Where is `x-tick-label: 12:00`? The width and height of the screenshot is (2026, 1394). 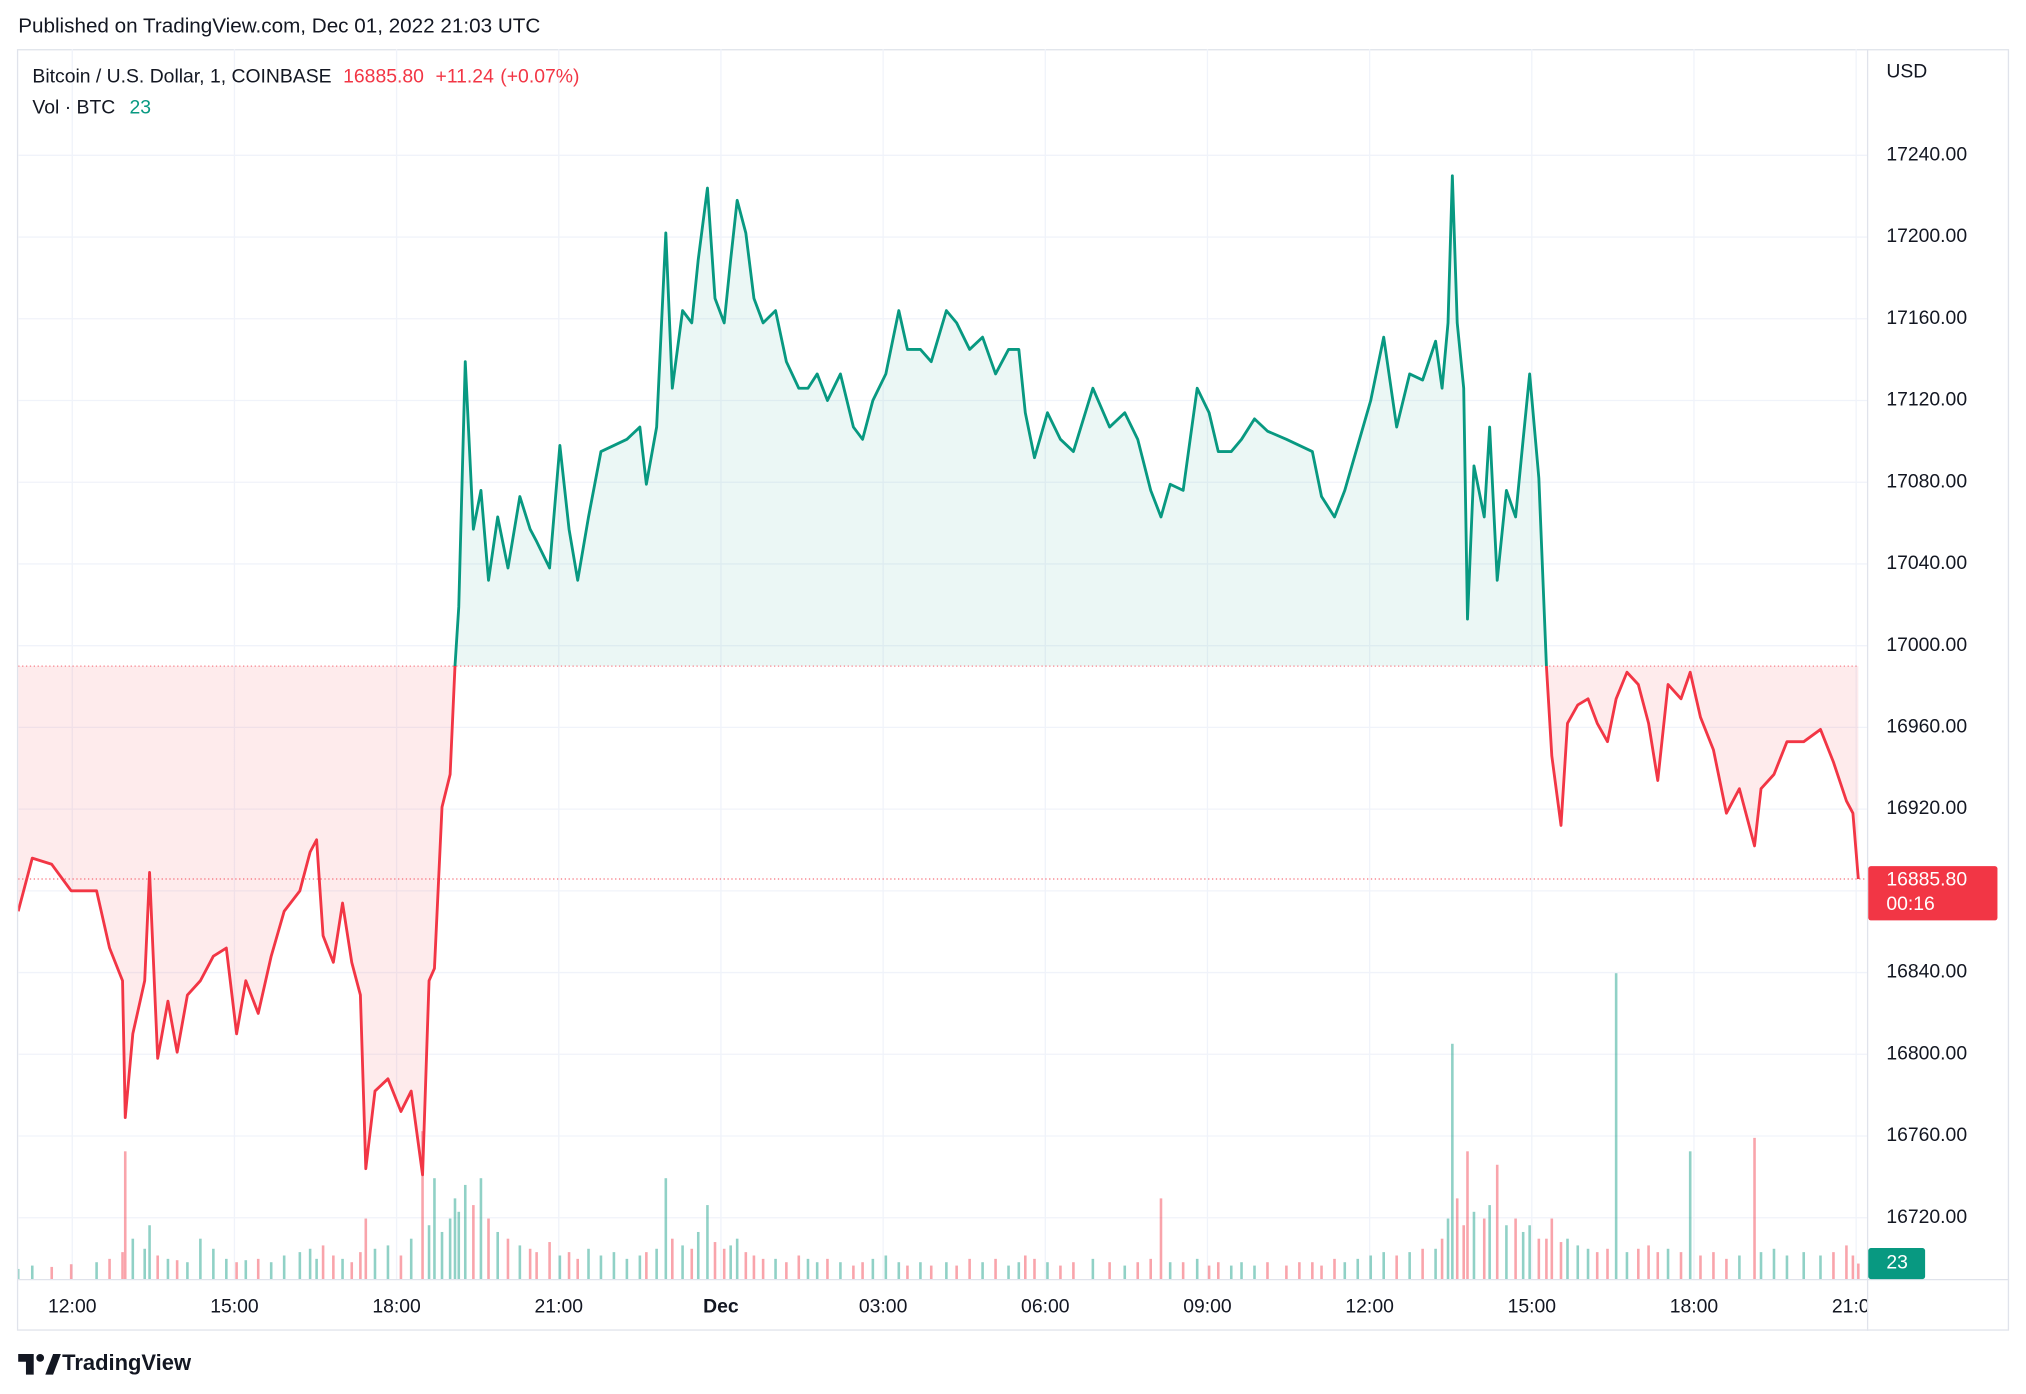
x-tick-label: 12:00 is located at coordinates (1369, 1307).